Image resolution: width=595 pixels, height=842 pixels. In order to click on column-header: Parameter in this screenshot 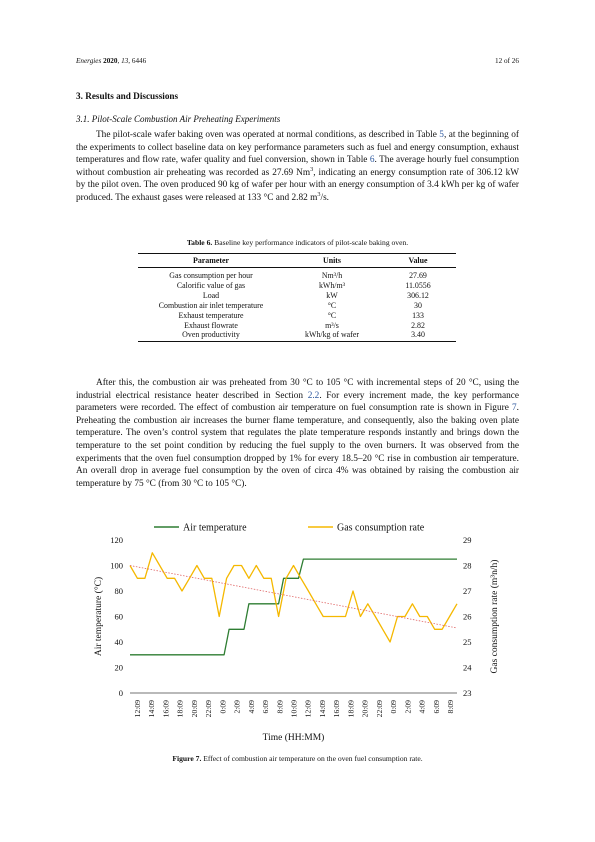, I will do `click(211, 261)`.